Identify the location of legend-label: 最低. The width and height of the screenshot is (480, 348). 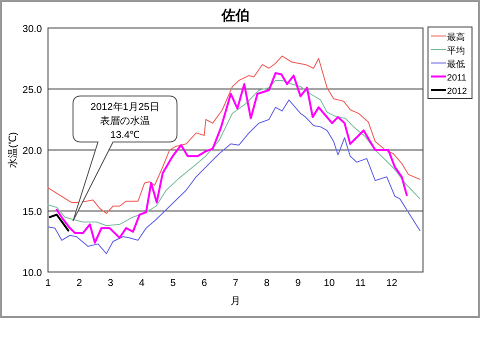
(456, 64).